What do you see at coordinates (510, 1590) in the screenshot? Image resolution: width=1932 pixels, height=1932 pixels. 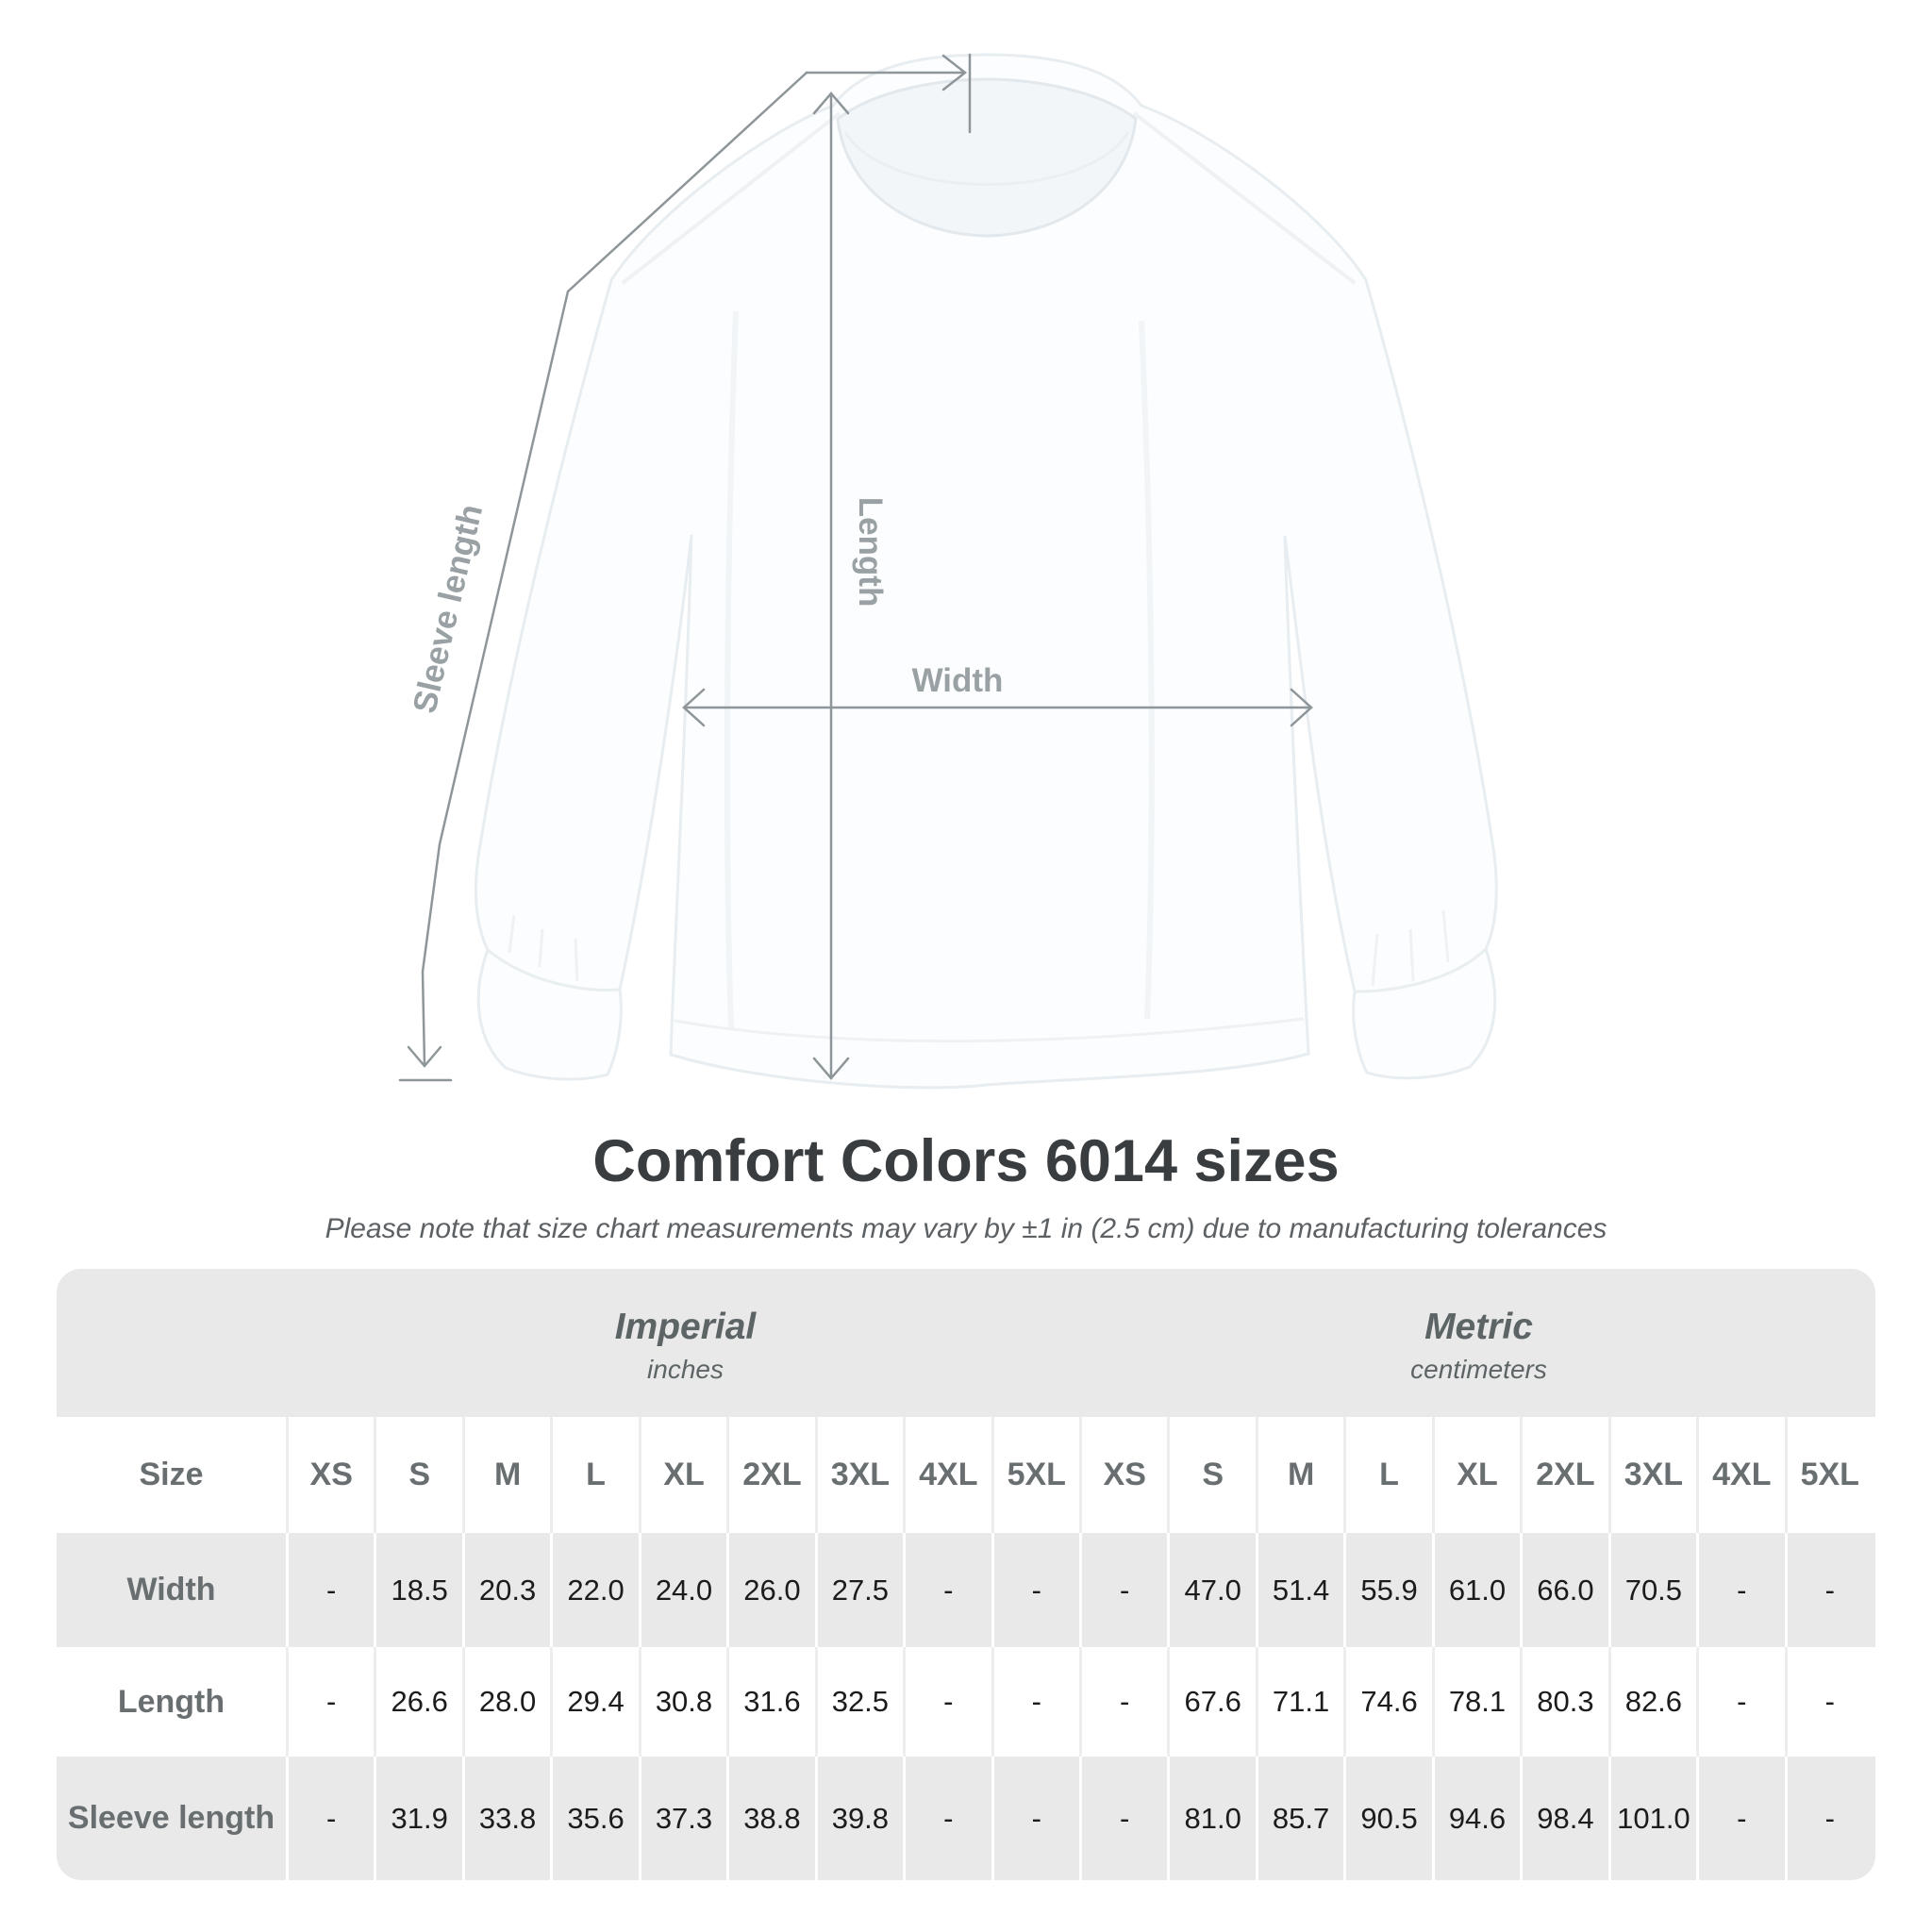 I see `value-cell: 20.3` at bounding box center [510, 1590].